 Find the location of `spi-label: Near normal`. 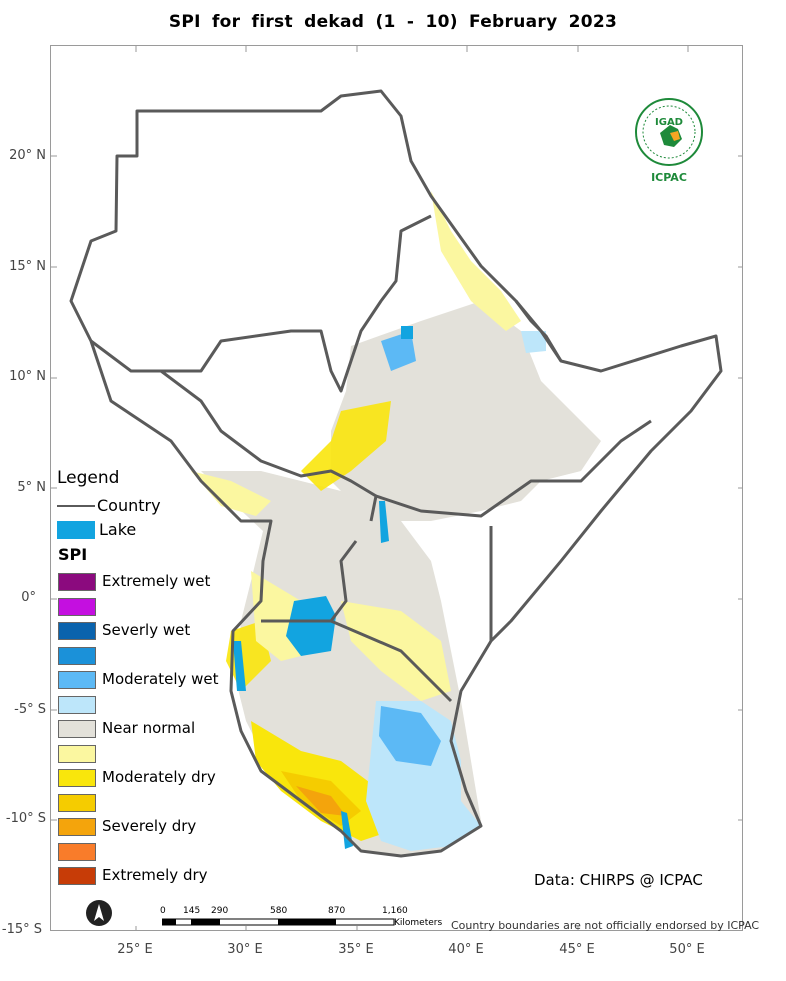

spi-label: Near normal is located at coordinates (149, 728).